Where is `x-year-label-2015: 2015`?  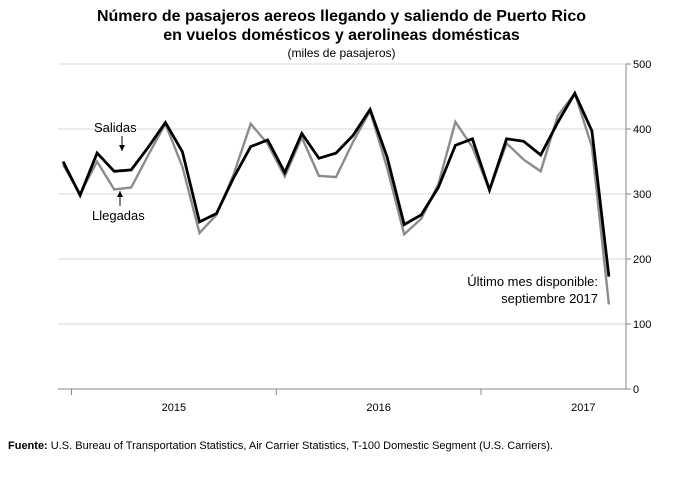
x-year-label-2015: 2015 is located at coordinates (174, 408).